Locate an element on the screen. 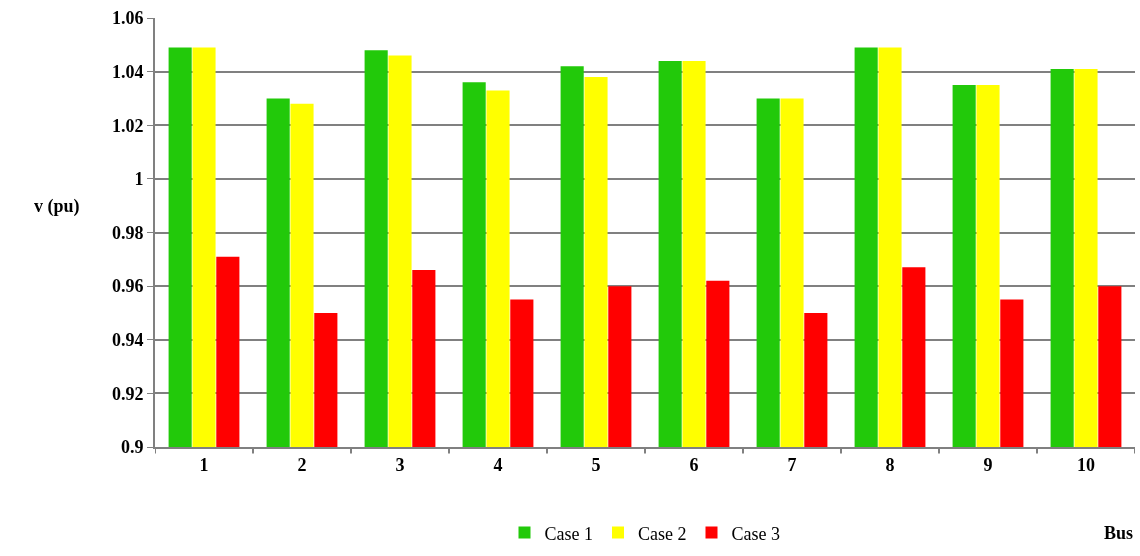  y-tick-label: 0.9 is located at coordinates (132, 447).